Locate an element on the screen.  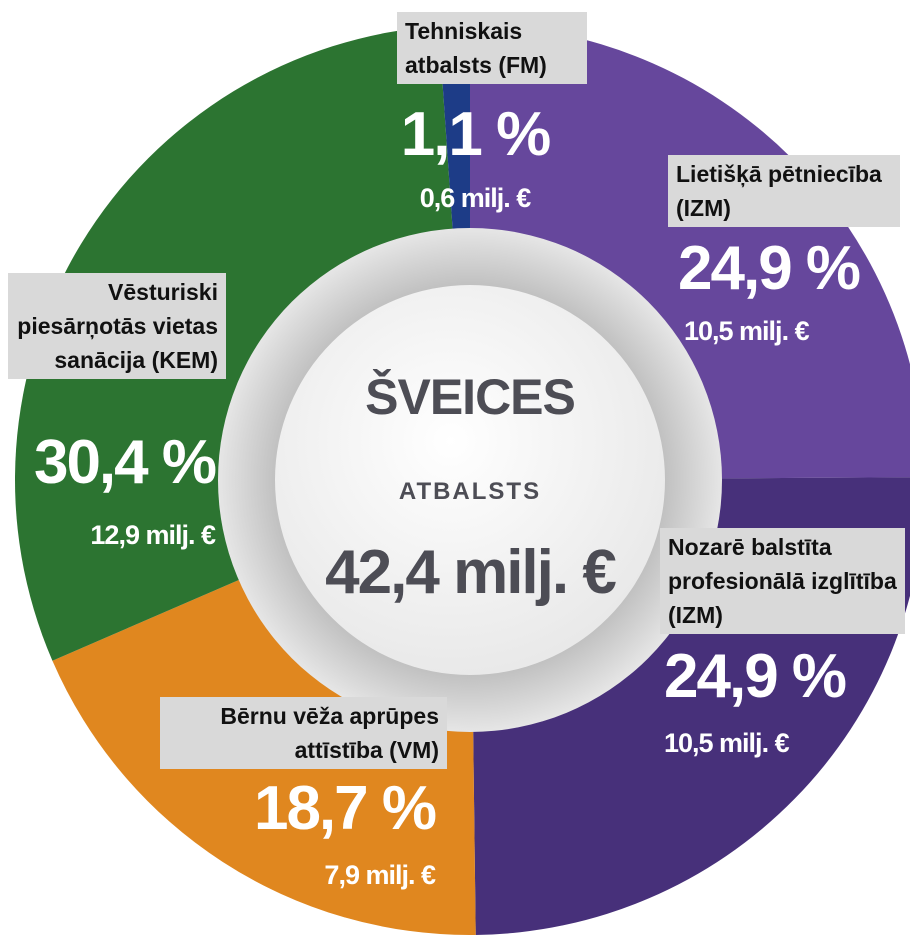
amount-label: 0,6 milj. € is located at coordinates (475, 198).